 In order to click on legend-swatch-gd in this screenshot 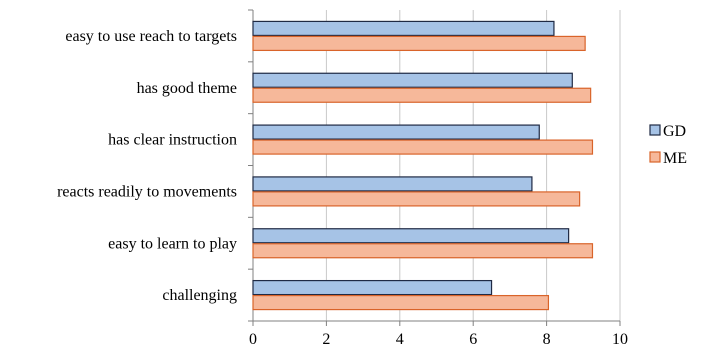, I will do `click(655, 130)`.